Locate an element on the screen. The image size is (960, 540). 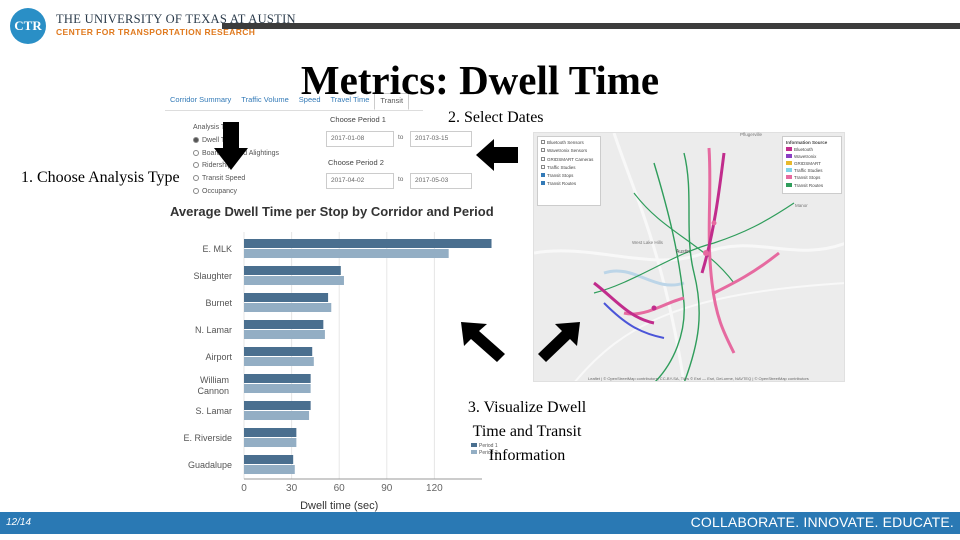
period1-to: to is located at coordinates (401, 137).